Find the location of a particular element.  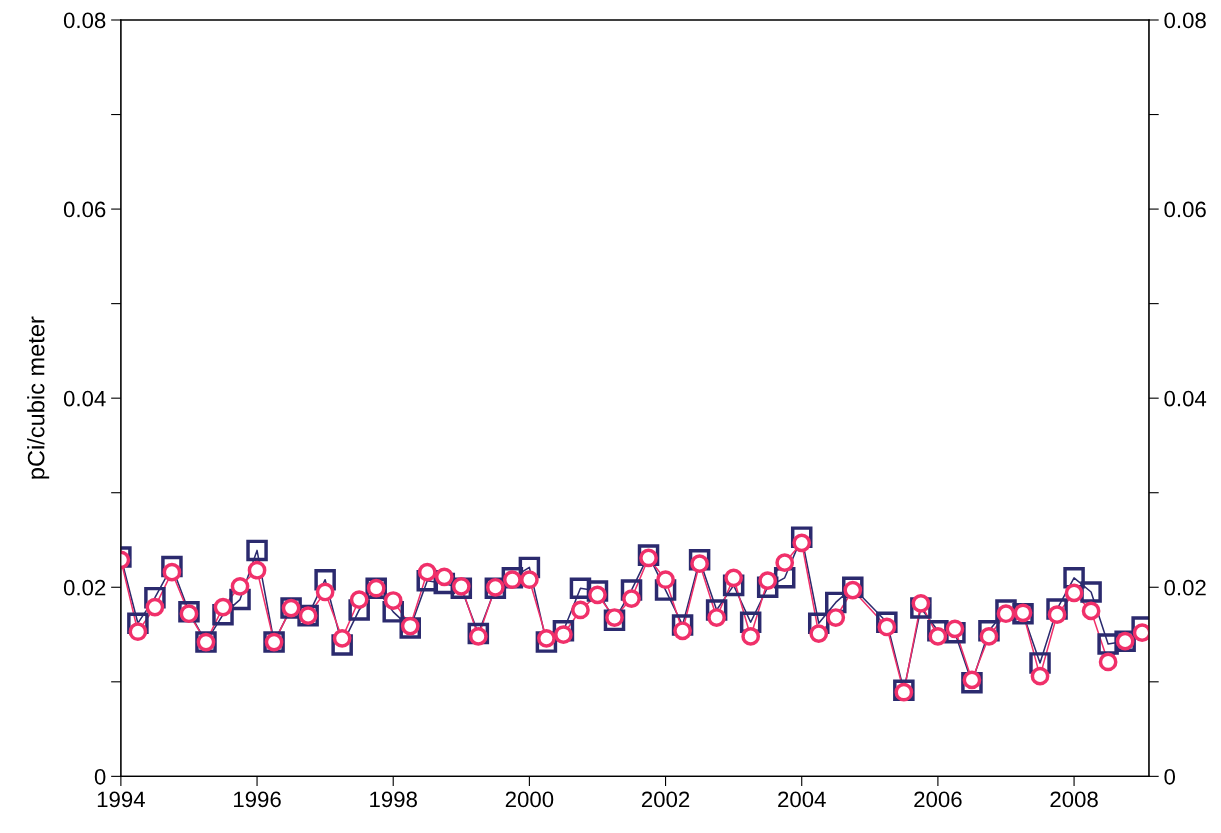

x-tick-label: 1994 is located at coordinates (121, 799).